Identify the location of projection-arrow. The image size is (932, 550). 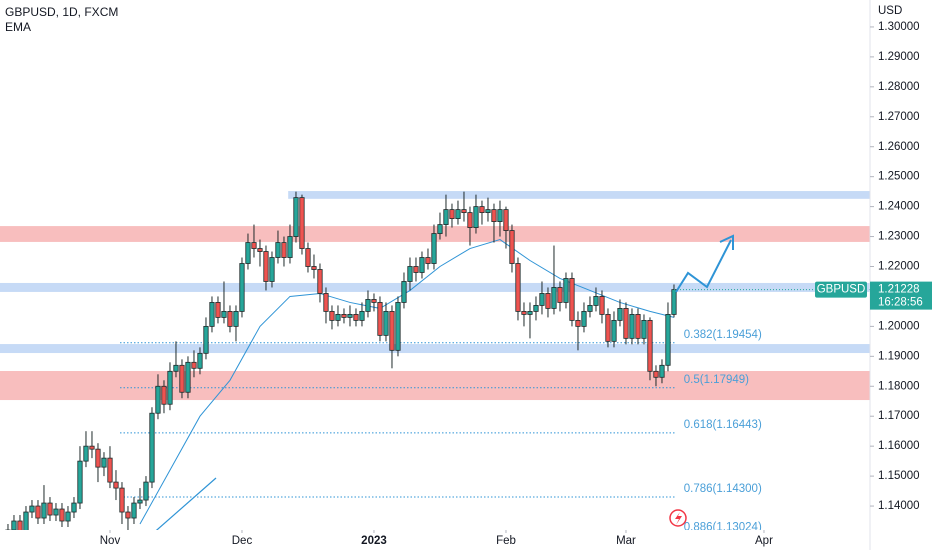
(703, 266).